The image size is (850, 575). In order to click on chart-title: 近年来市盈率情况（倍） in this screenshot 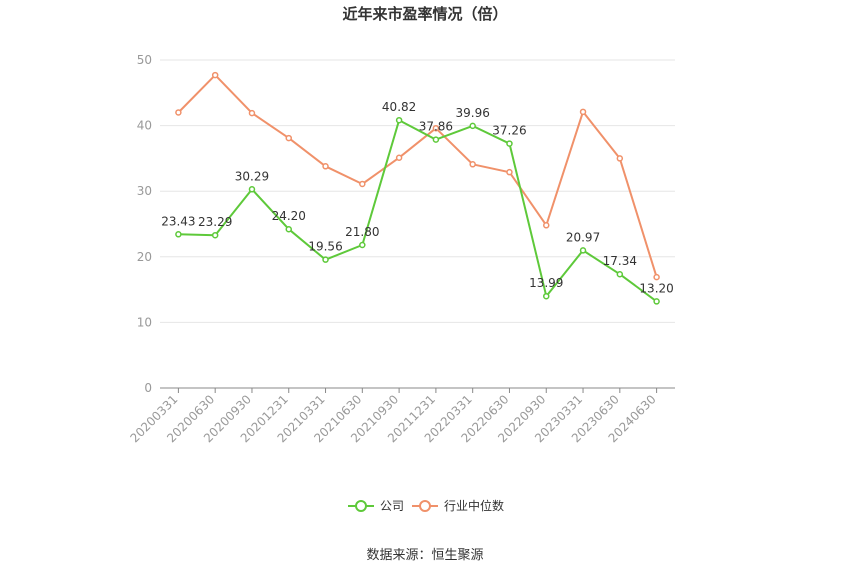, I will do `click(424, 14)`.